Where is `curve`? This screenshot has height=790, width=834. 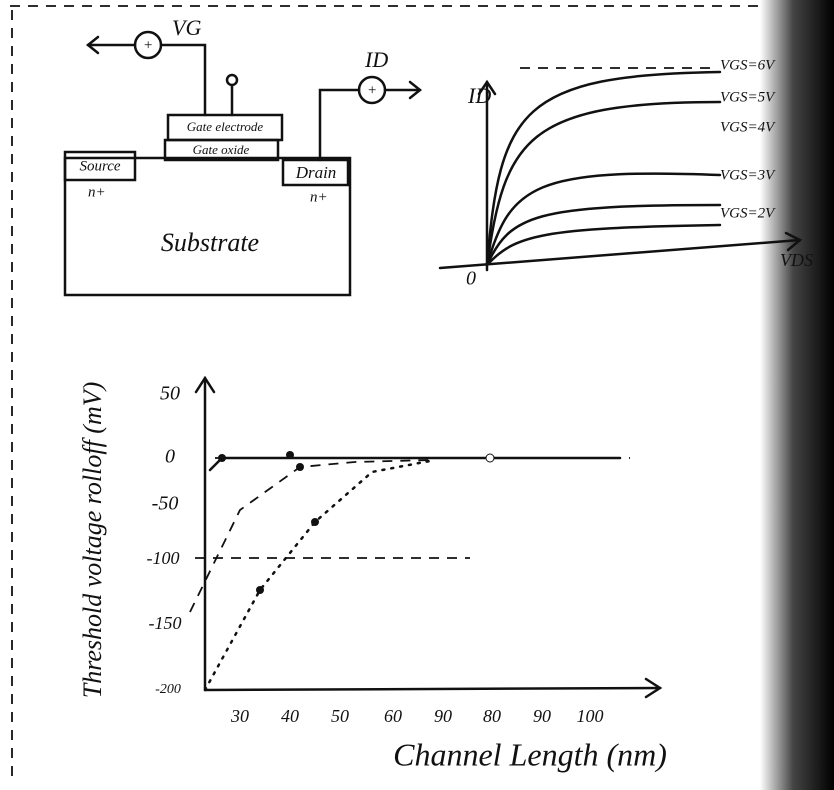 curve is located at coordinates (320, 575).